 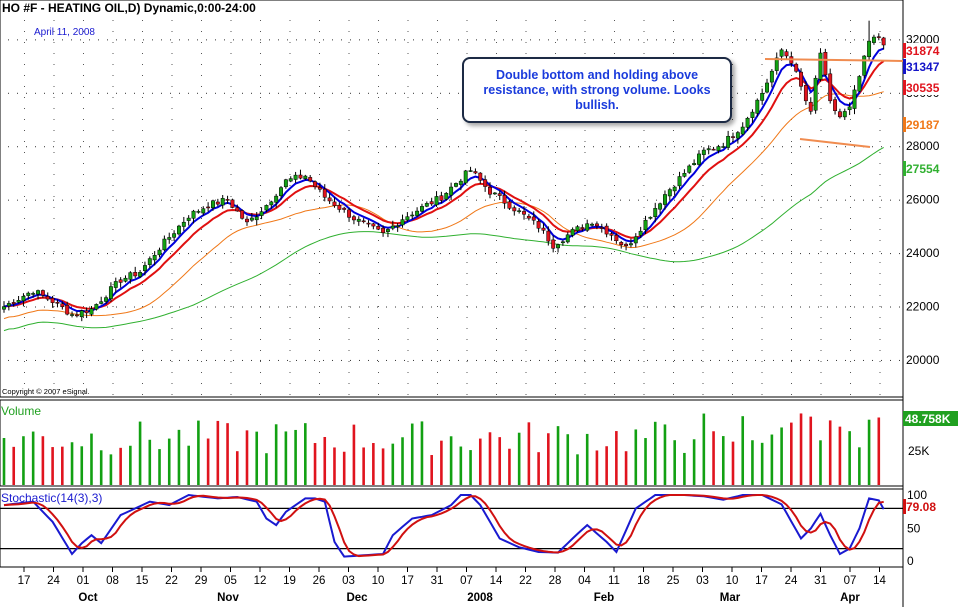 What do you see at coordinates (791, 581) in the screenshot?
I see `x-tick-label: 24` at bounding box center [791, 581].